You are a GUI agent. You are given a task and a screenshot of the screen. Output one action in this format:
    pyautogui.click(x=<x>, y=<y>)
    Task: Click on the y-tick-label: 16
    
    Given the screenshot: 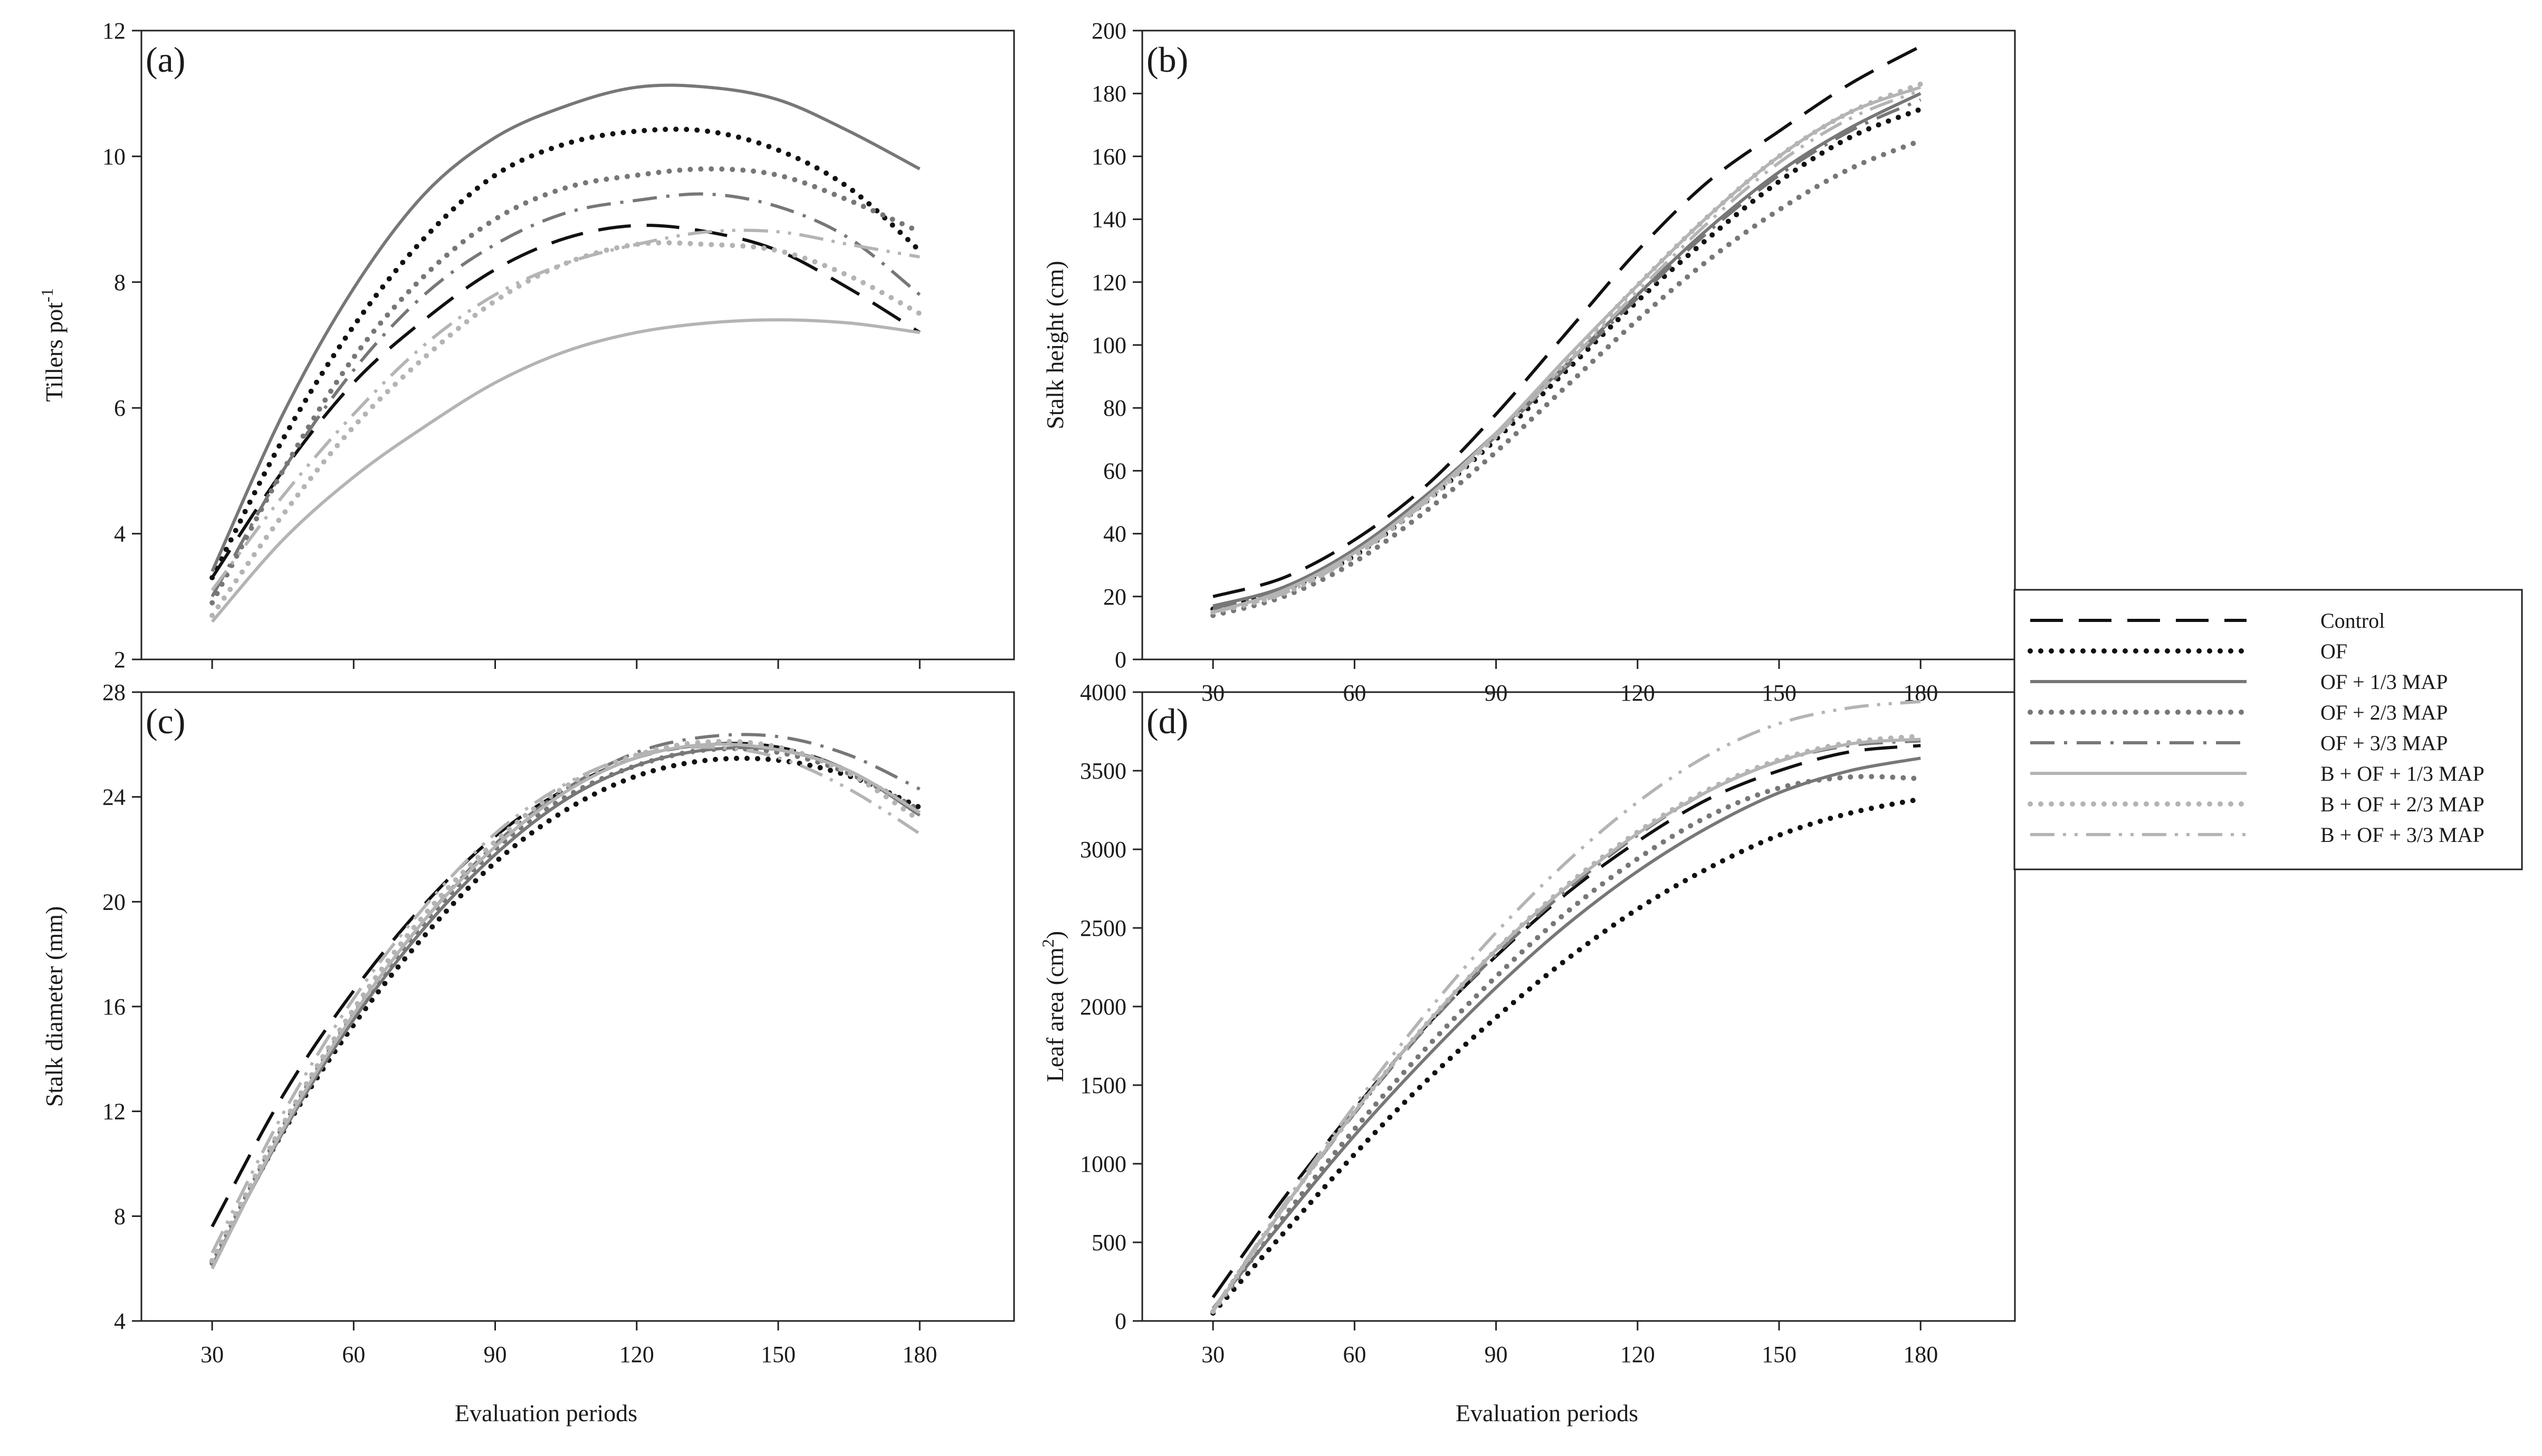 What is the action you would take?
    pyautogui.click(x=114, y=1007)
    